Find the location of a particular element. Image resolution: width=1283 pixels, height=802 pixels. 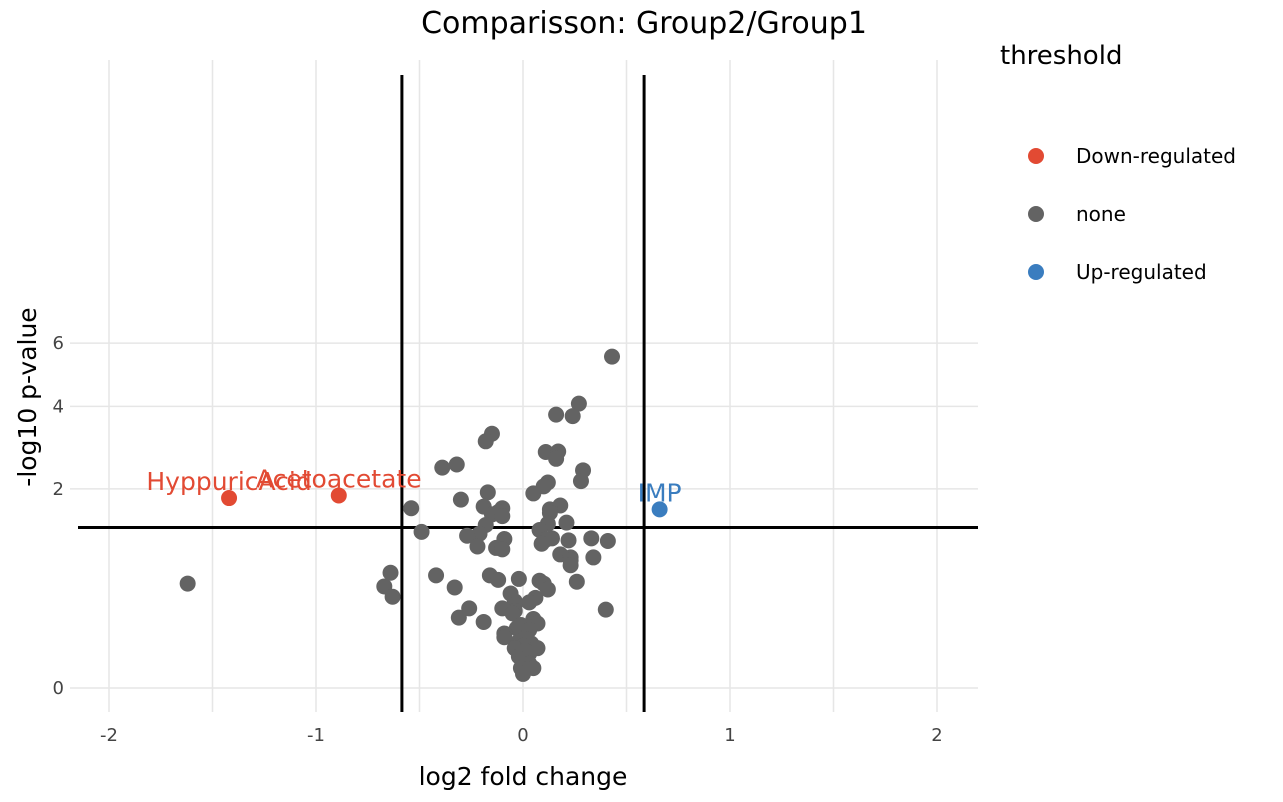

legend-item-down-regulated: Down-regulated is located at coordinates (1132, 156).